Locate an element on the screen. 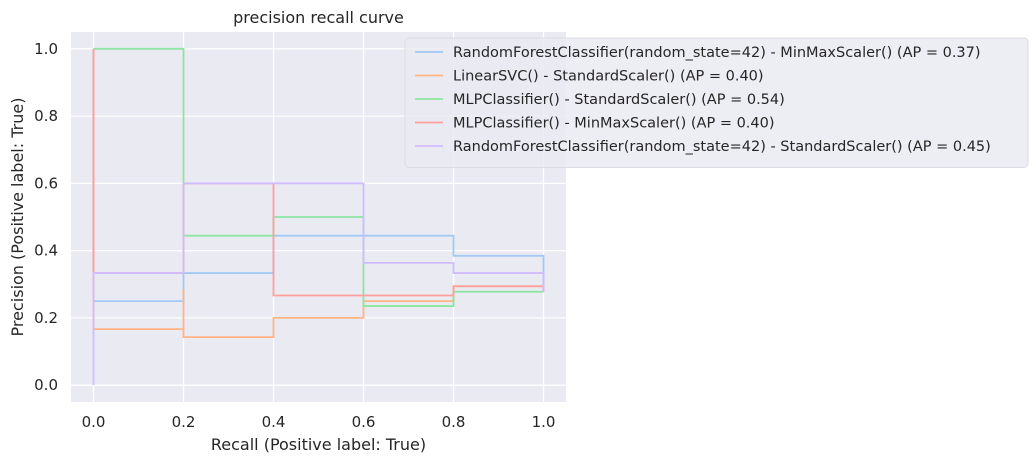 This screenshot has height=463, width=1036. x-tick-labels: 0.0 0.2 0.4 0.6 0.8 1.0 is located at coordinates (319, 422).